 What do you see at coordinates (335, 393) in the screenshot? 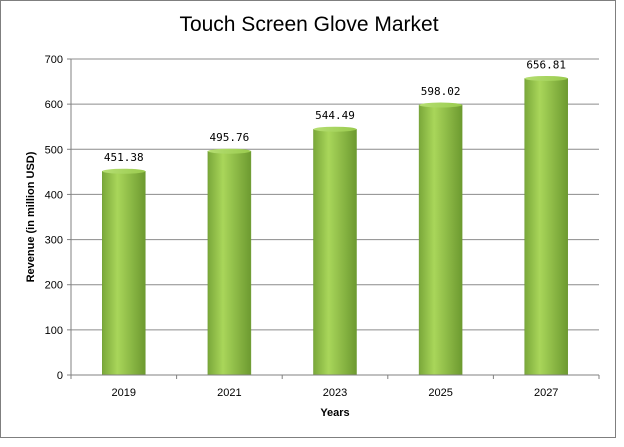
I see `x-tick-label: 2023` at bounding box center [335, 393].